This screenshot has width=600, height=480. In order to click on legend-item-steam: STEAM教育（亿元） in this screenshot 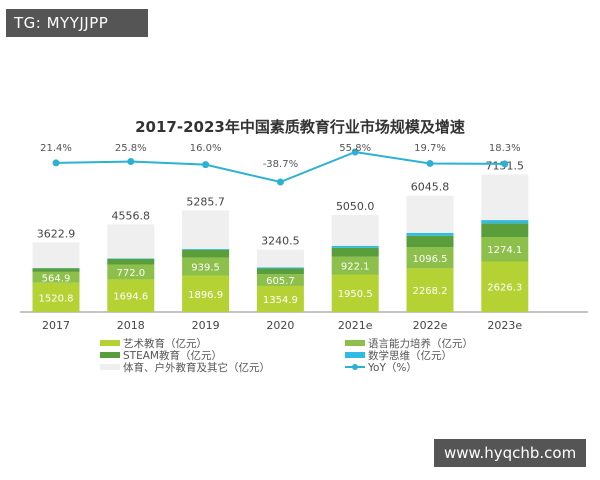, I will do `click(185, 355)`.